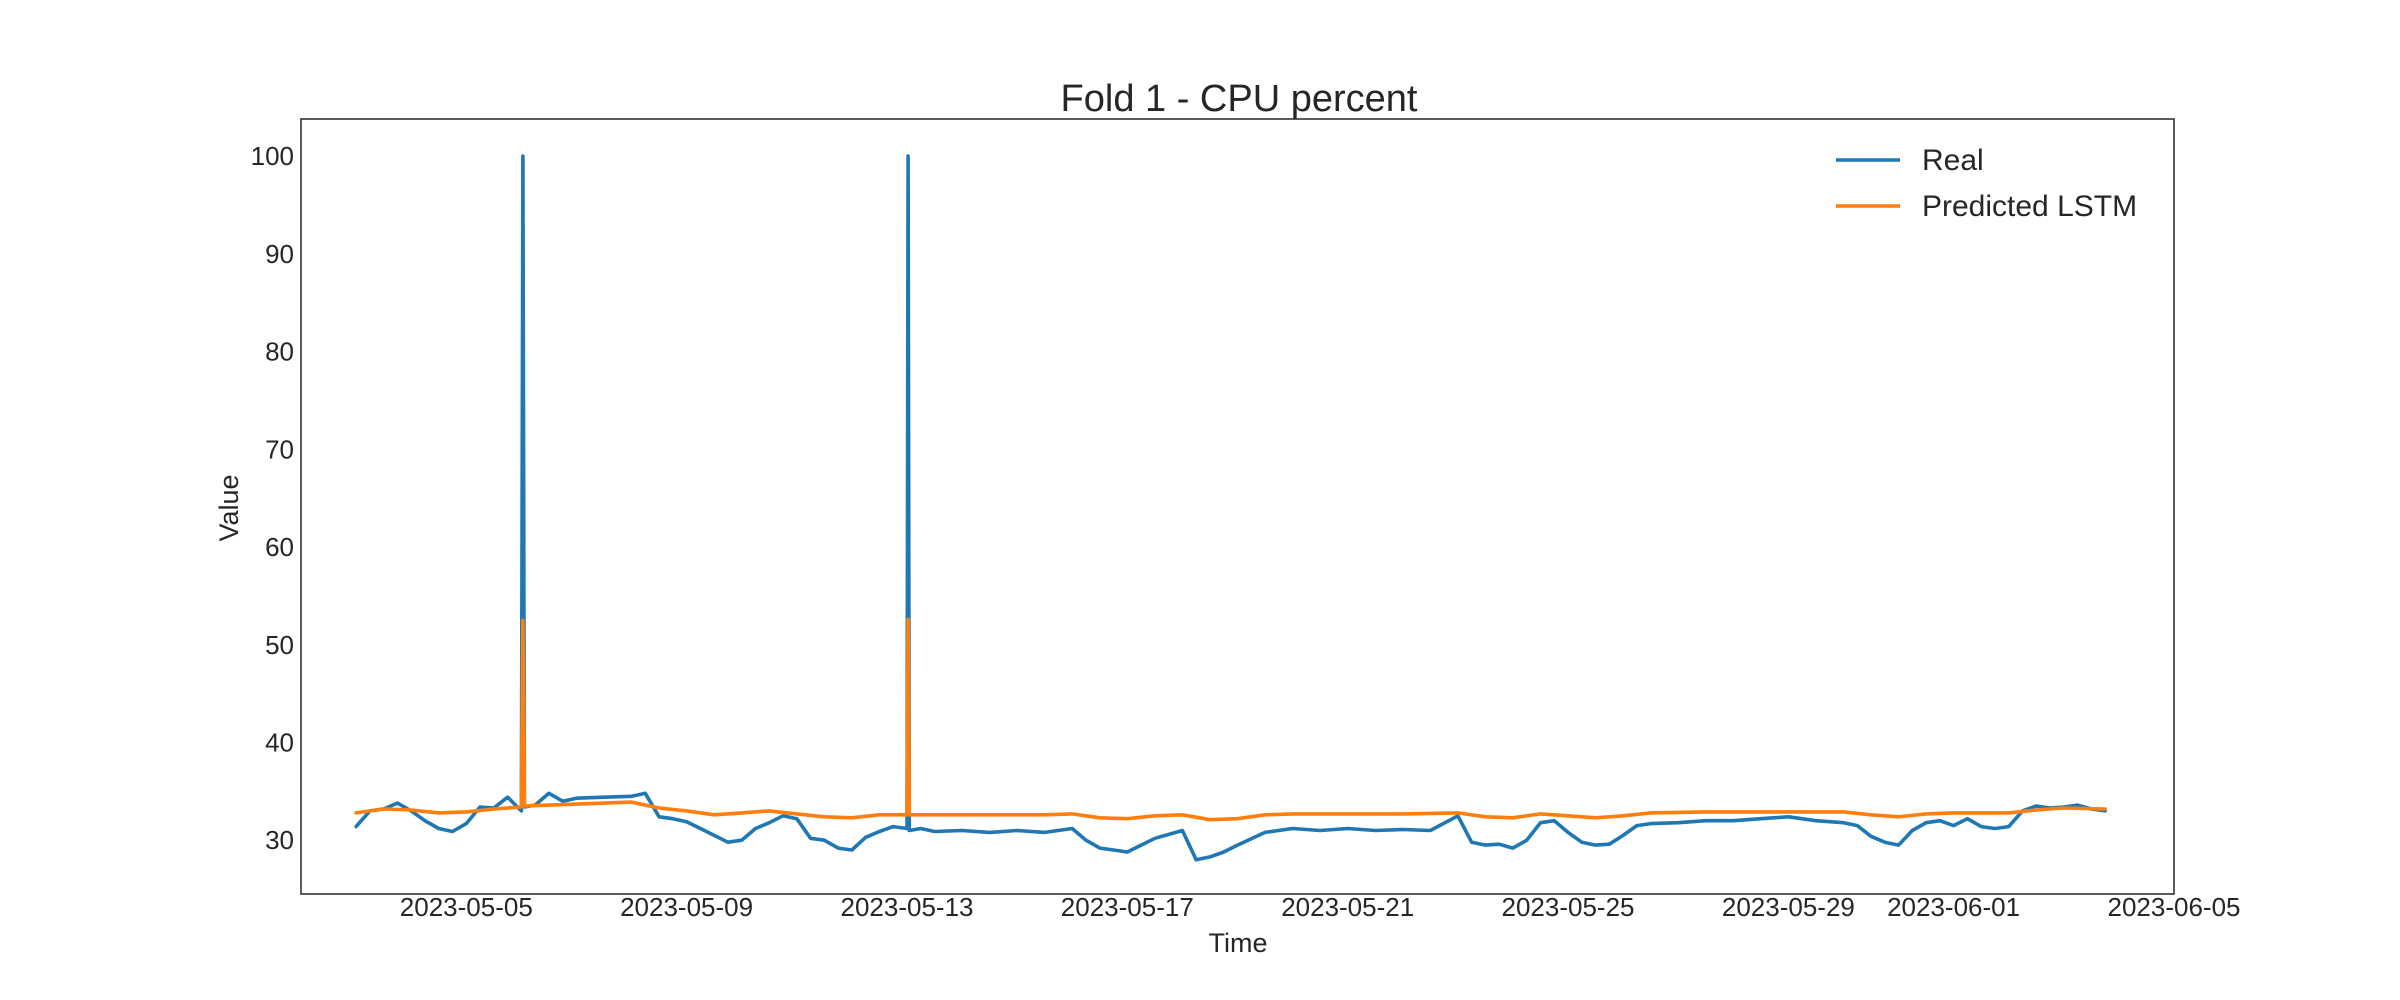 The width and height of the screenshot is (2400, 1000). Describe the element at coordinates (1239, 99) in the screenshot. I see `chart-title: Fold 1 - CPU percent` at that location.